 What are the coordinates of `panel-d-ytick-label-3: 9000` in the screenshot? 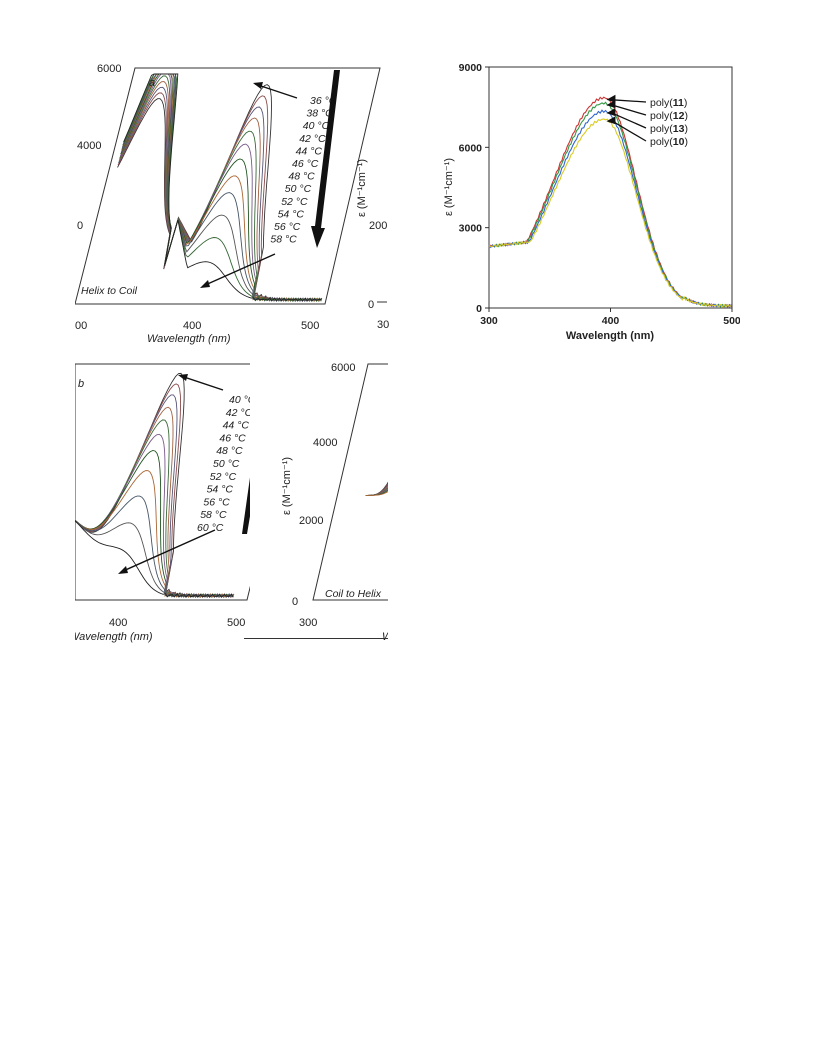 It's located at (471, 68).